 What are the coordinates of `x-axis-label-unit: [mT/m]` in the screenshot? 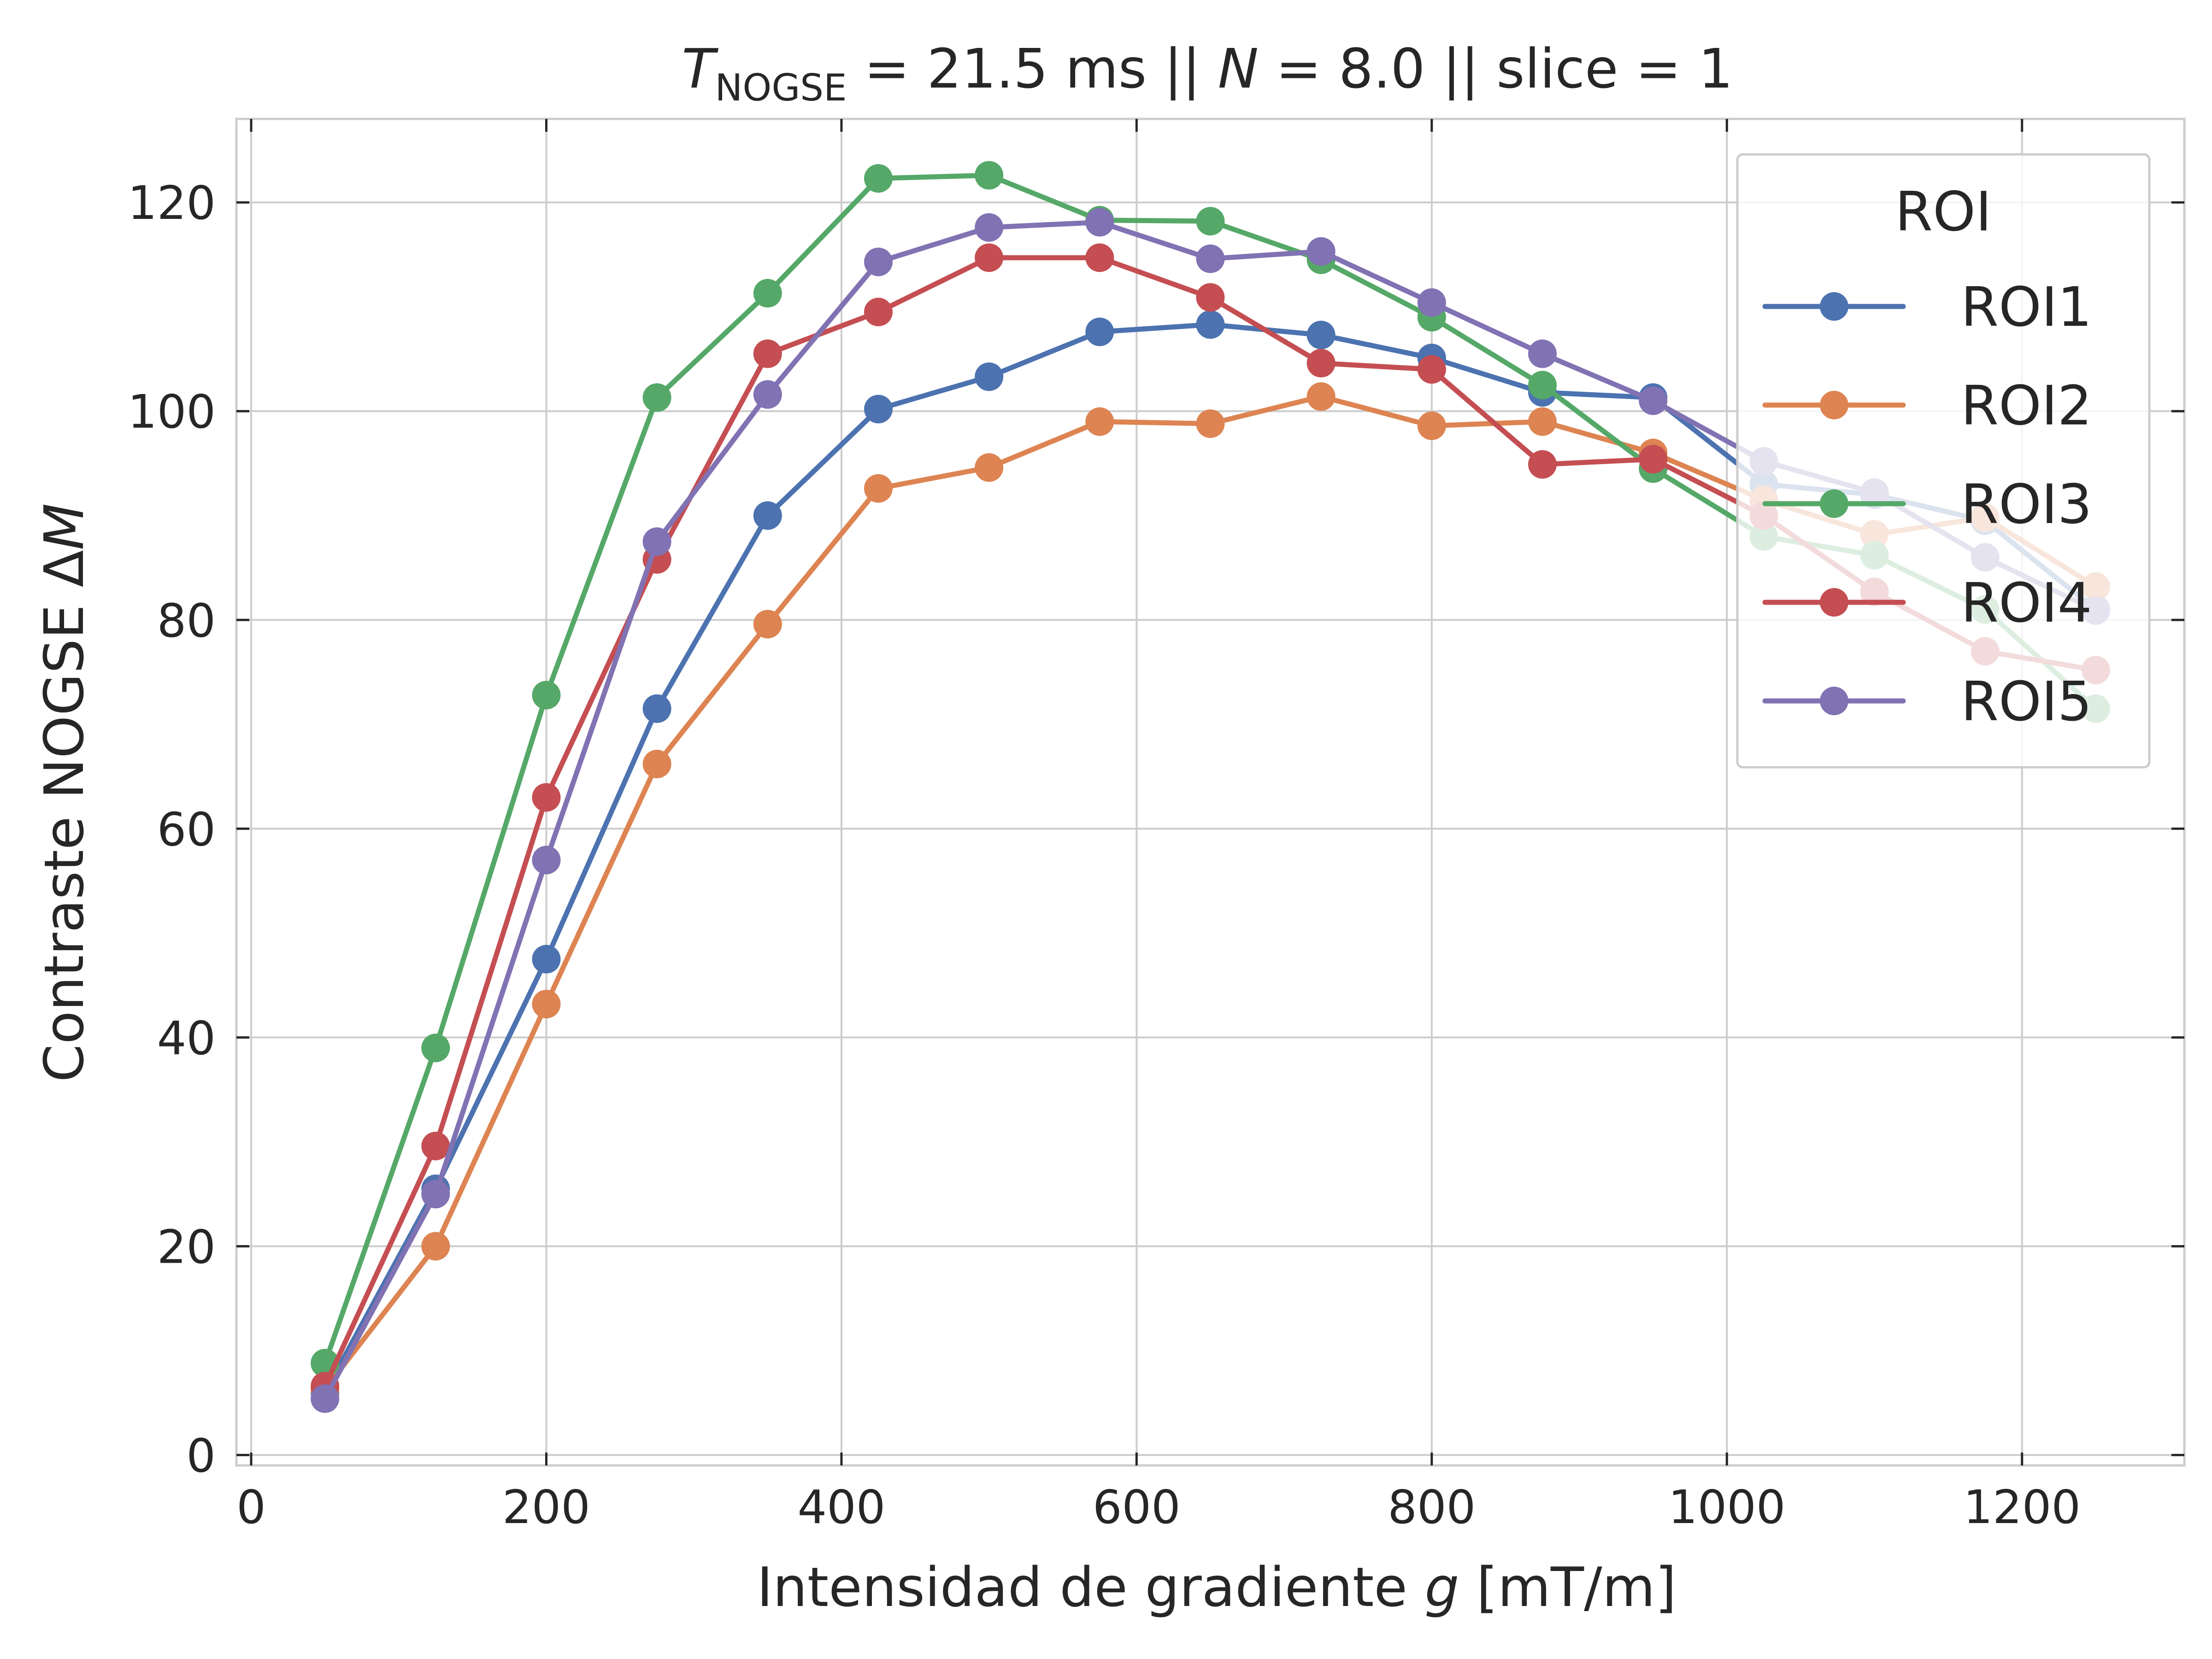 It's located at (1567, 1587).